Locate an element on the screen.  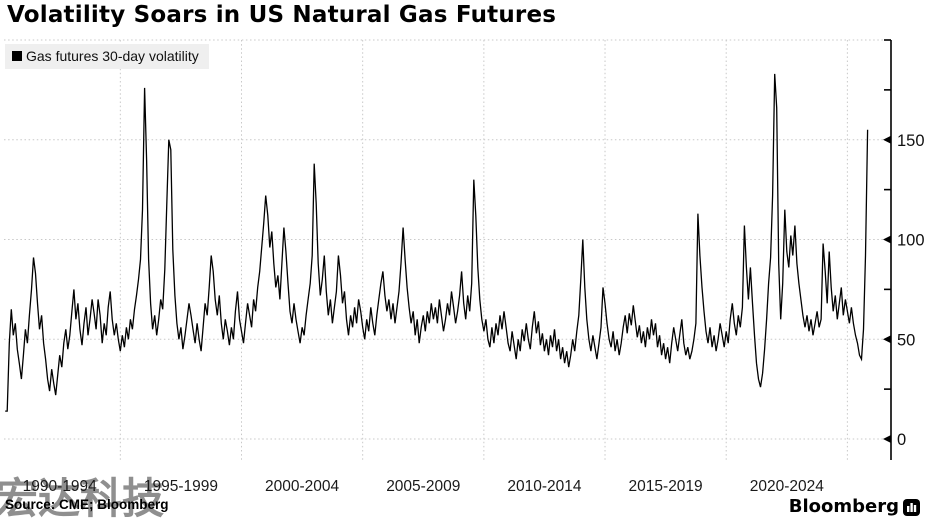
x-axis-label: 2000-2004 is located at coordinates (302, 486).